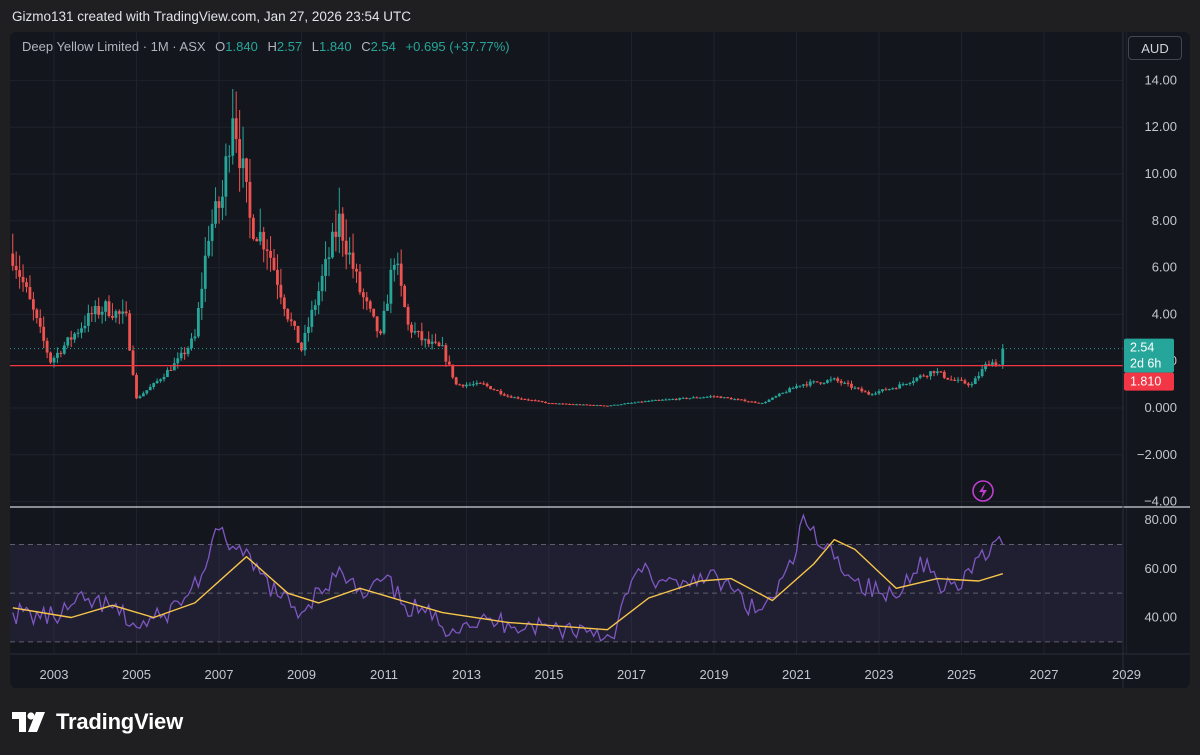  Describe the element at coordinates (114, 46) in the screenshot. I see `legend-symbol: Deep Yellow Limited · 1M · ASX` at that location.